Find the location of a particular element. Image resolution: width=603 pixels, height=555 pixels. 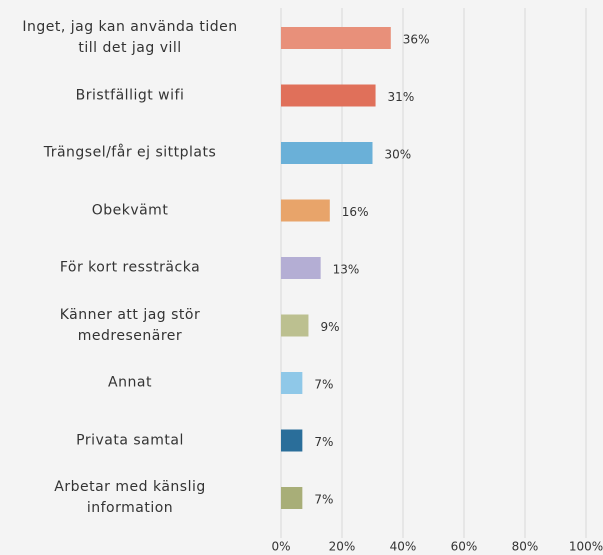

category-label: För kort ressträcka is located at coordinates (130, 267).